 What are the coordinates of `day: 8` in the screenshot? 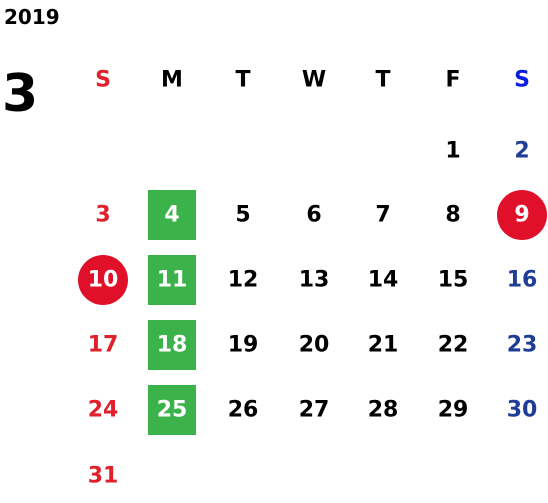 It's located at (452, 215).